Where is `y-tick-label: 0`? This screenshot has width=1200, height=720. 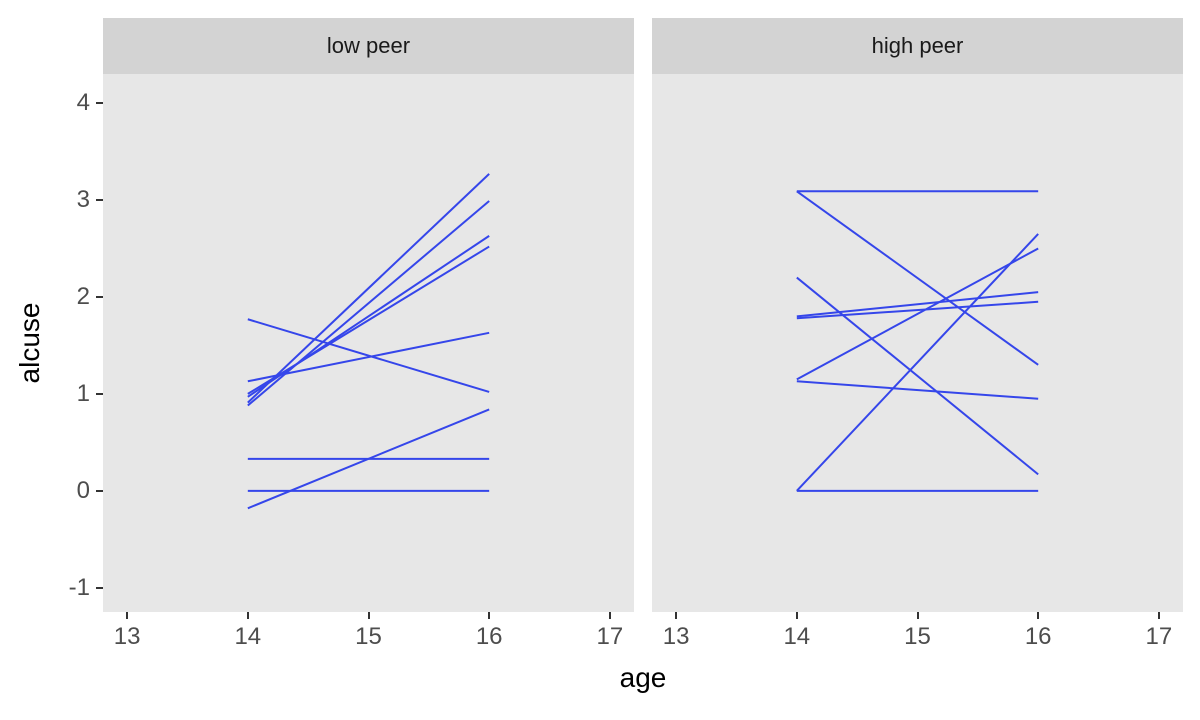 y-tick-label: 0 is located at coordinates (83, 490).